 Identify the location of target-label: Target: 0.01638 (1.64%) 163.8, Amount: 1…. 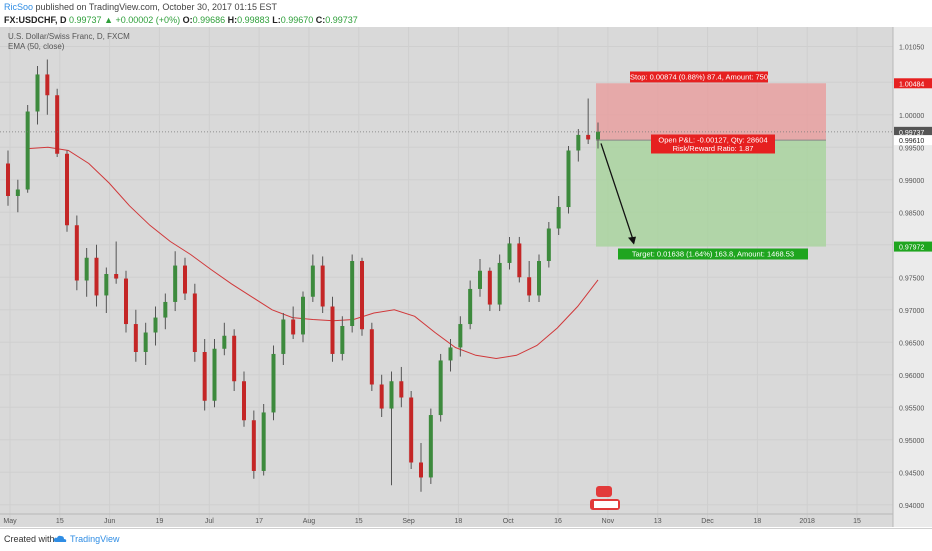
(713, 254).